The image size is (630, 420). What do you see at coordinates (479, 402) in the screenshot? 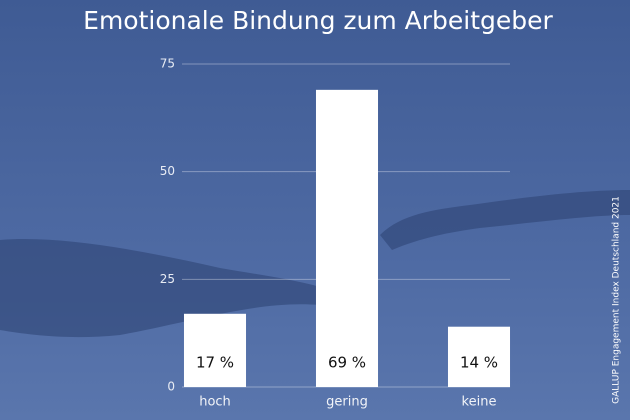
I see `x-tick-label: keine` at bounding box center [479, 402].